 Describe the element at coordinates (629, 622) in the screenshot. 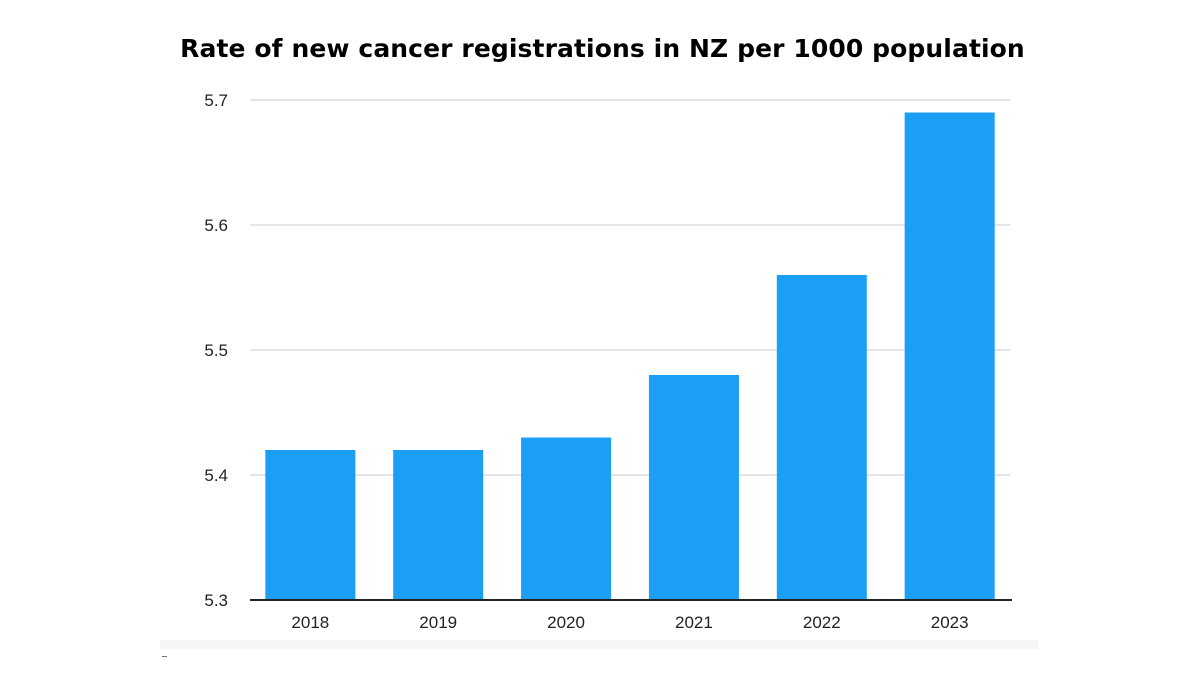

I see `x-axis-tick-labels: 2018 2019 2020 2021 2022 2023` at that location.